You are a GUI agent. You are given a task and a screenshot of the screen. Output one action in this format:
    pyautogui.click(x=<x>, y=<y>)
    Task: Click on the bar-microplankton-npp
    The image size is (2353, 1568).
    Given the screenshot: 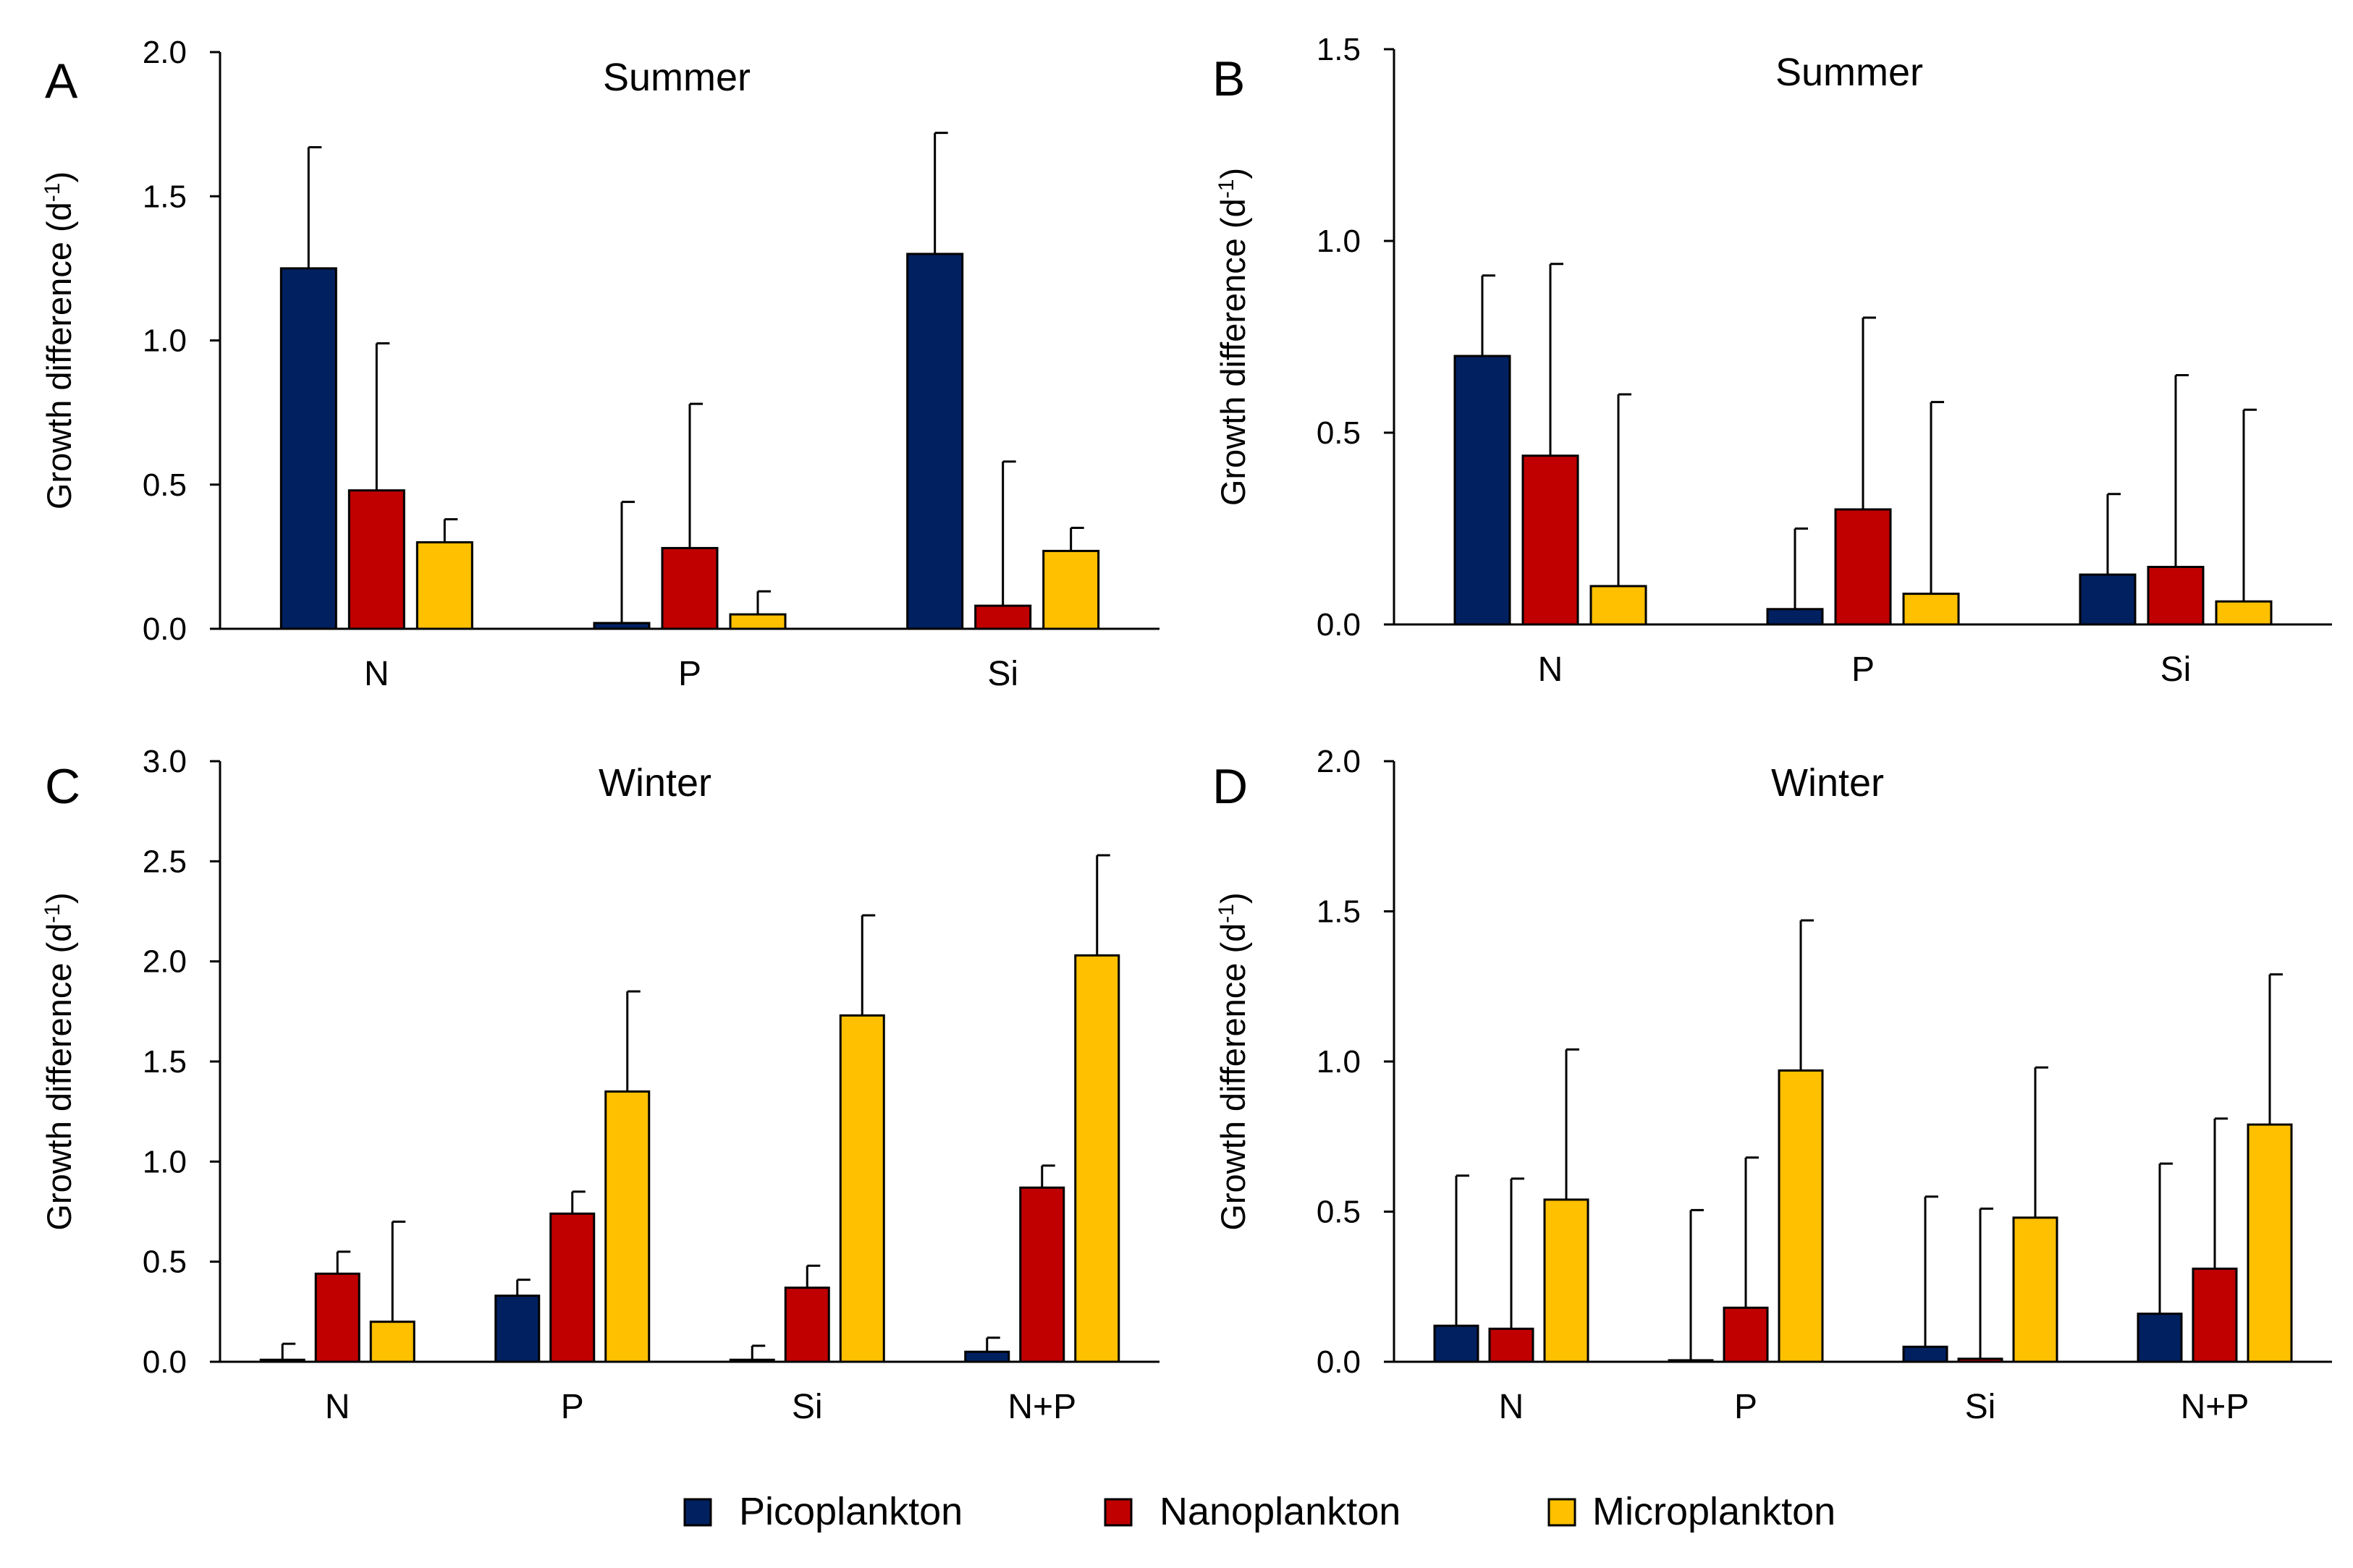 What is the action you would take?
    pyautogui.click(x=1097, y=1158)
    